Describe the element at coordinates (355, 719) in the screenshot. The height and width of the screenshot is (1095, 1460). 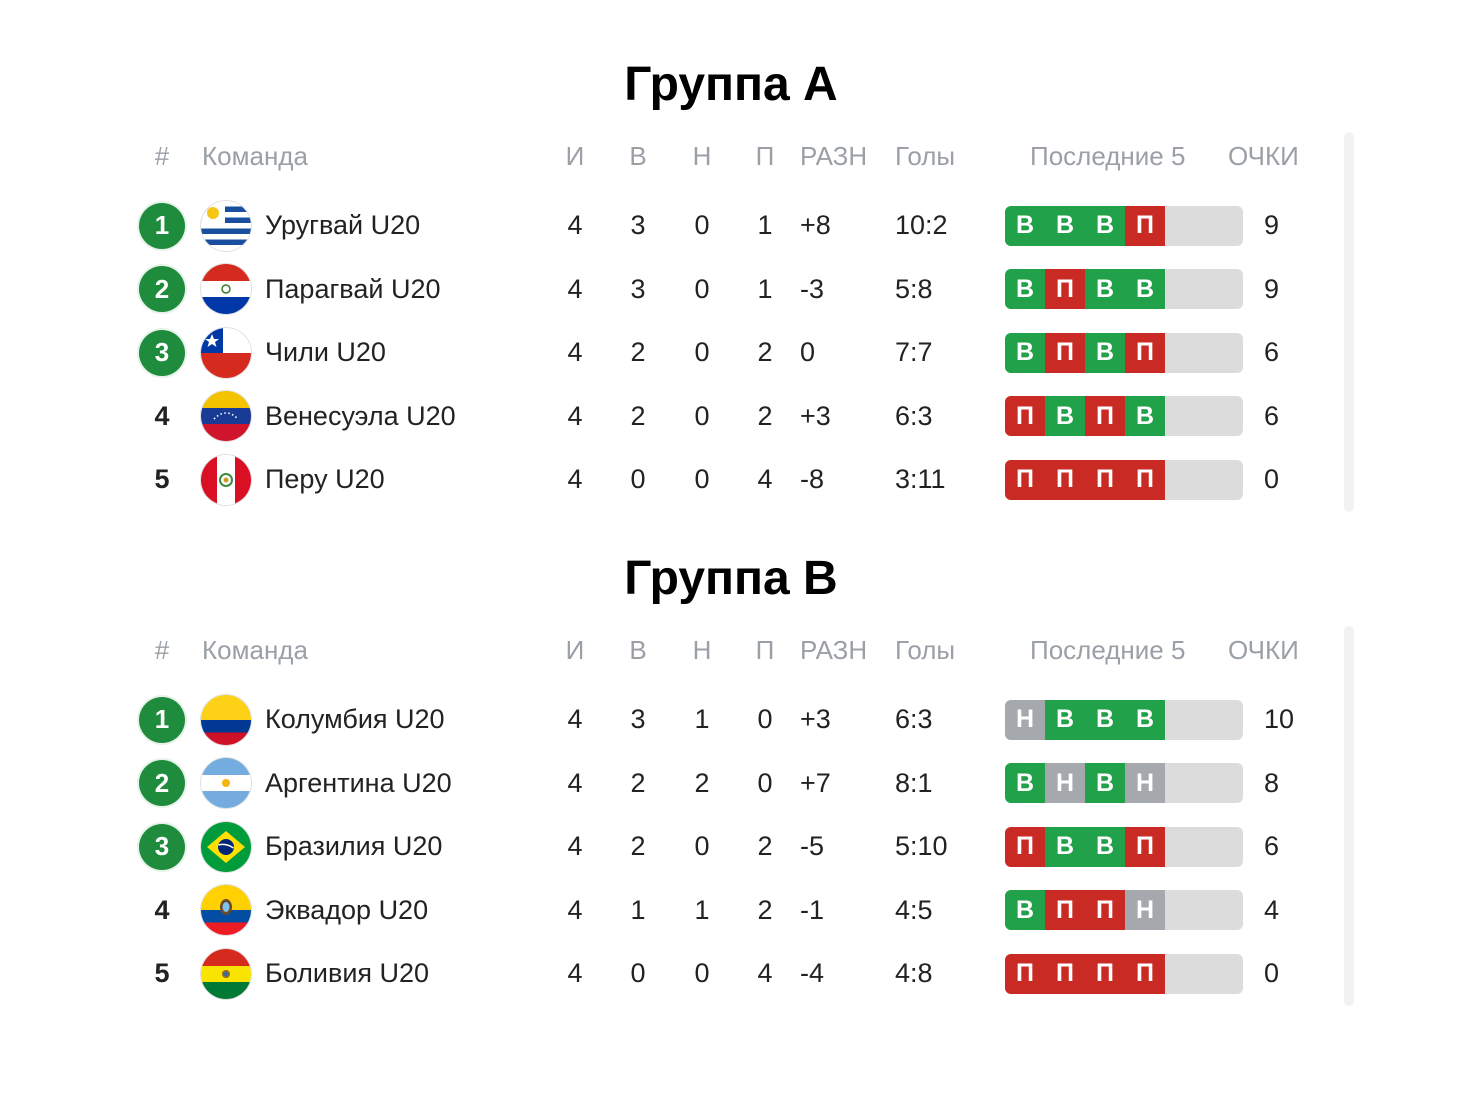
I see `team-name-link: Колумбия U20` at that location.